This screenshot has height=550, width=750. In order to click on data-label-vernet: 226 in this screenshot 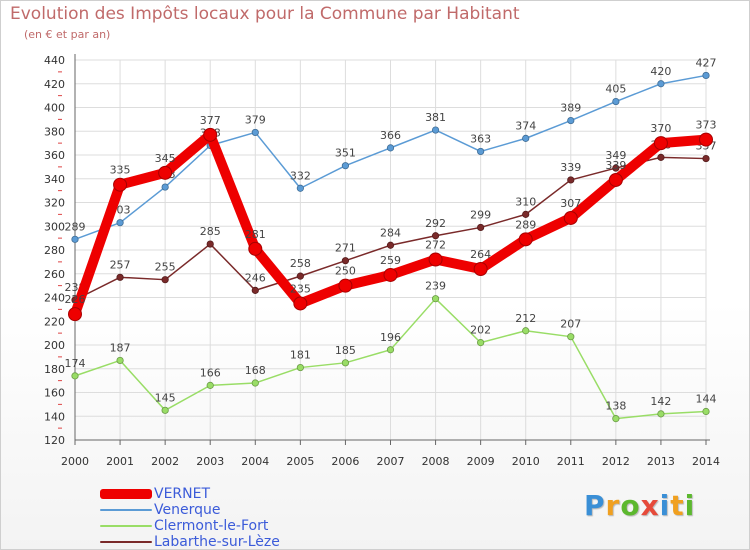, I will do `click(75, 299)`.